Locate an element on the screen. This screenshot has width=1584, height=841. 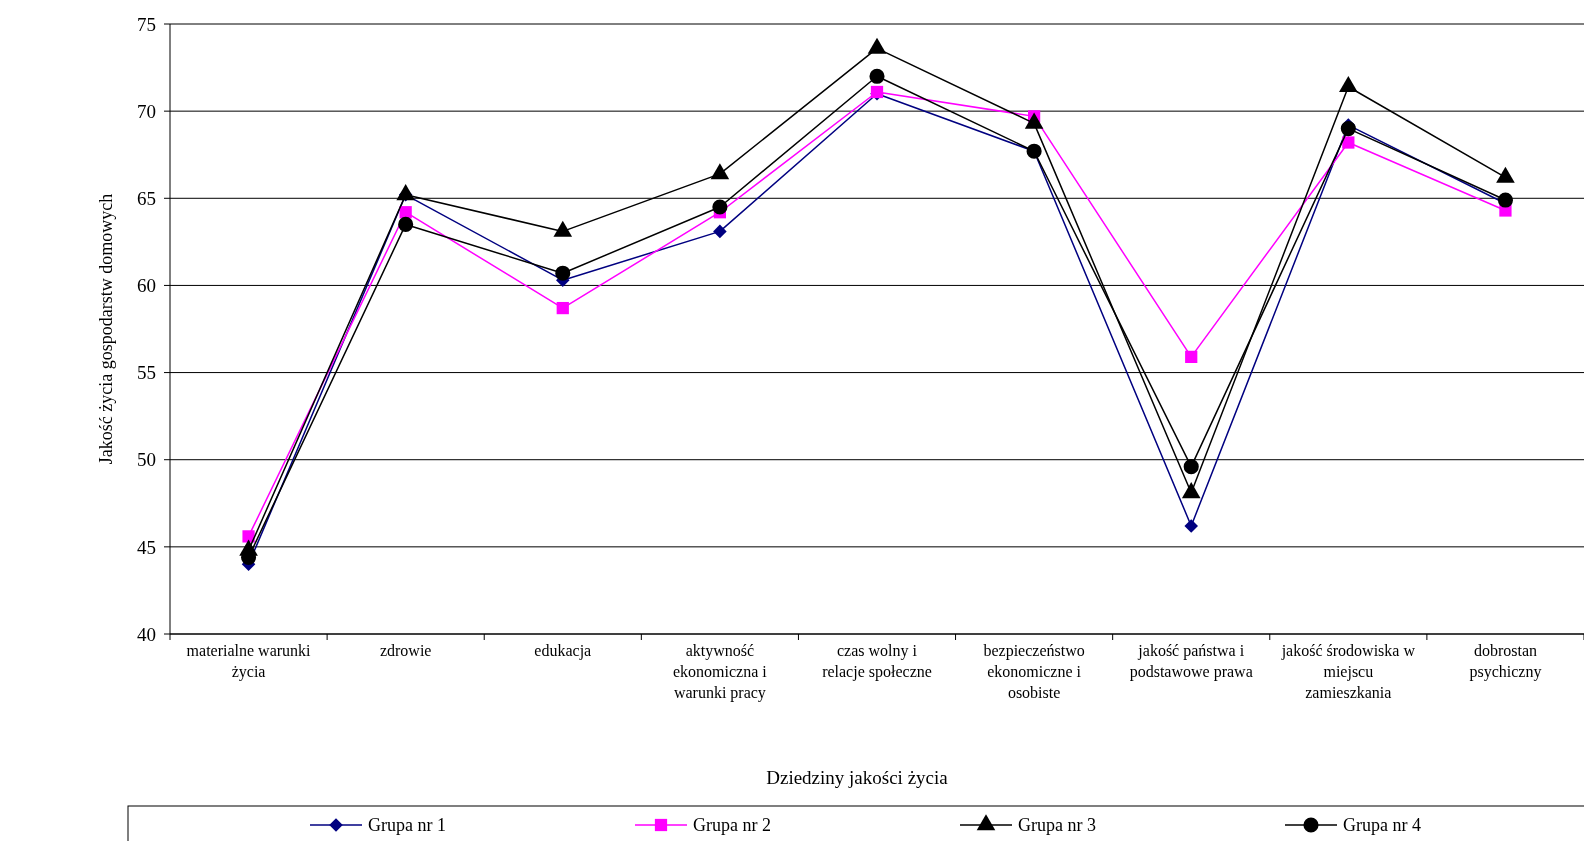
legend-label: Grupa nr 3 is located at coordinates (1057, 825).